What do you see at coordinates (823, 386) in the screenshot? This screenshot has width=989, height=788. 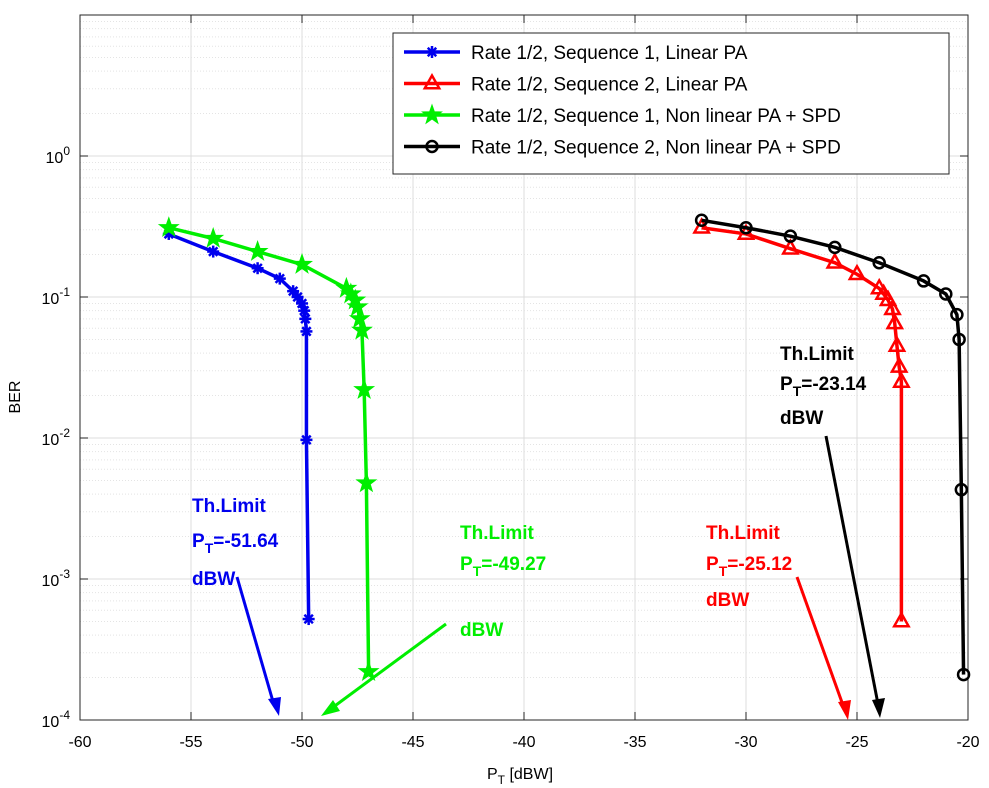 I see `annotation-value: PT=-23.14` at bounding box center [823, 386].